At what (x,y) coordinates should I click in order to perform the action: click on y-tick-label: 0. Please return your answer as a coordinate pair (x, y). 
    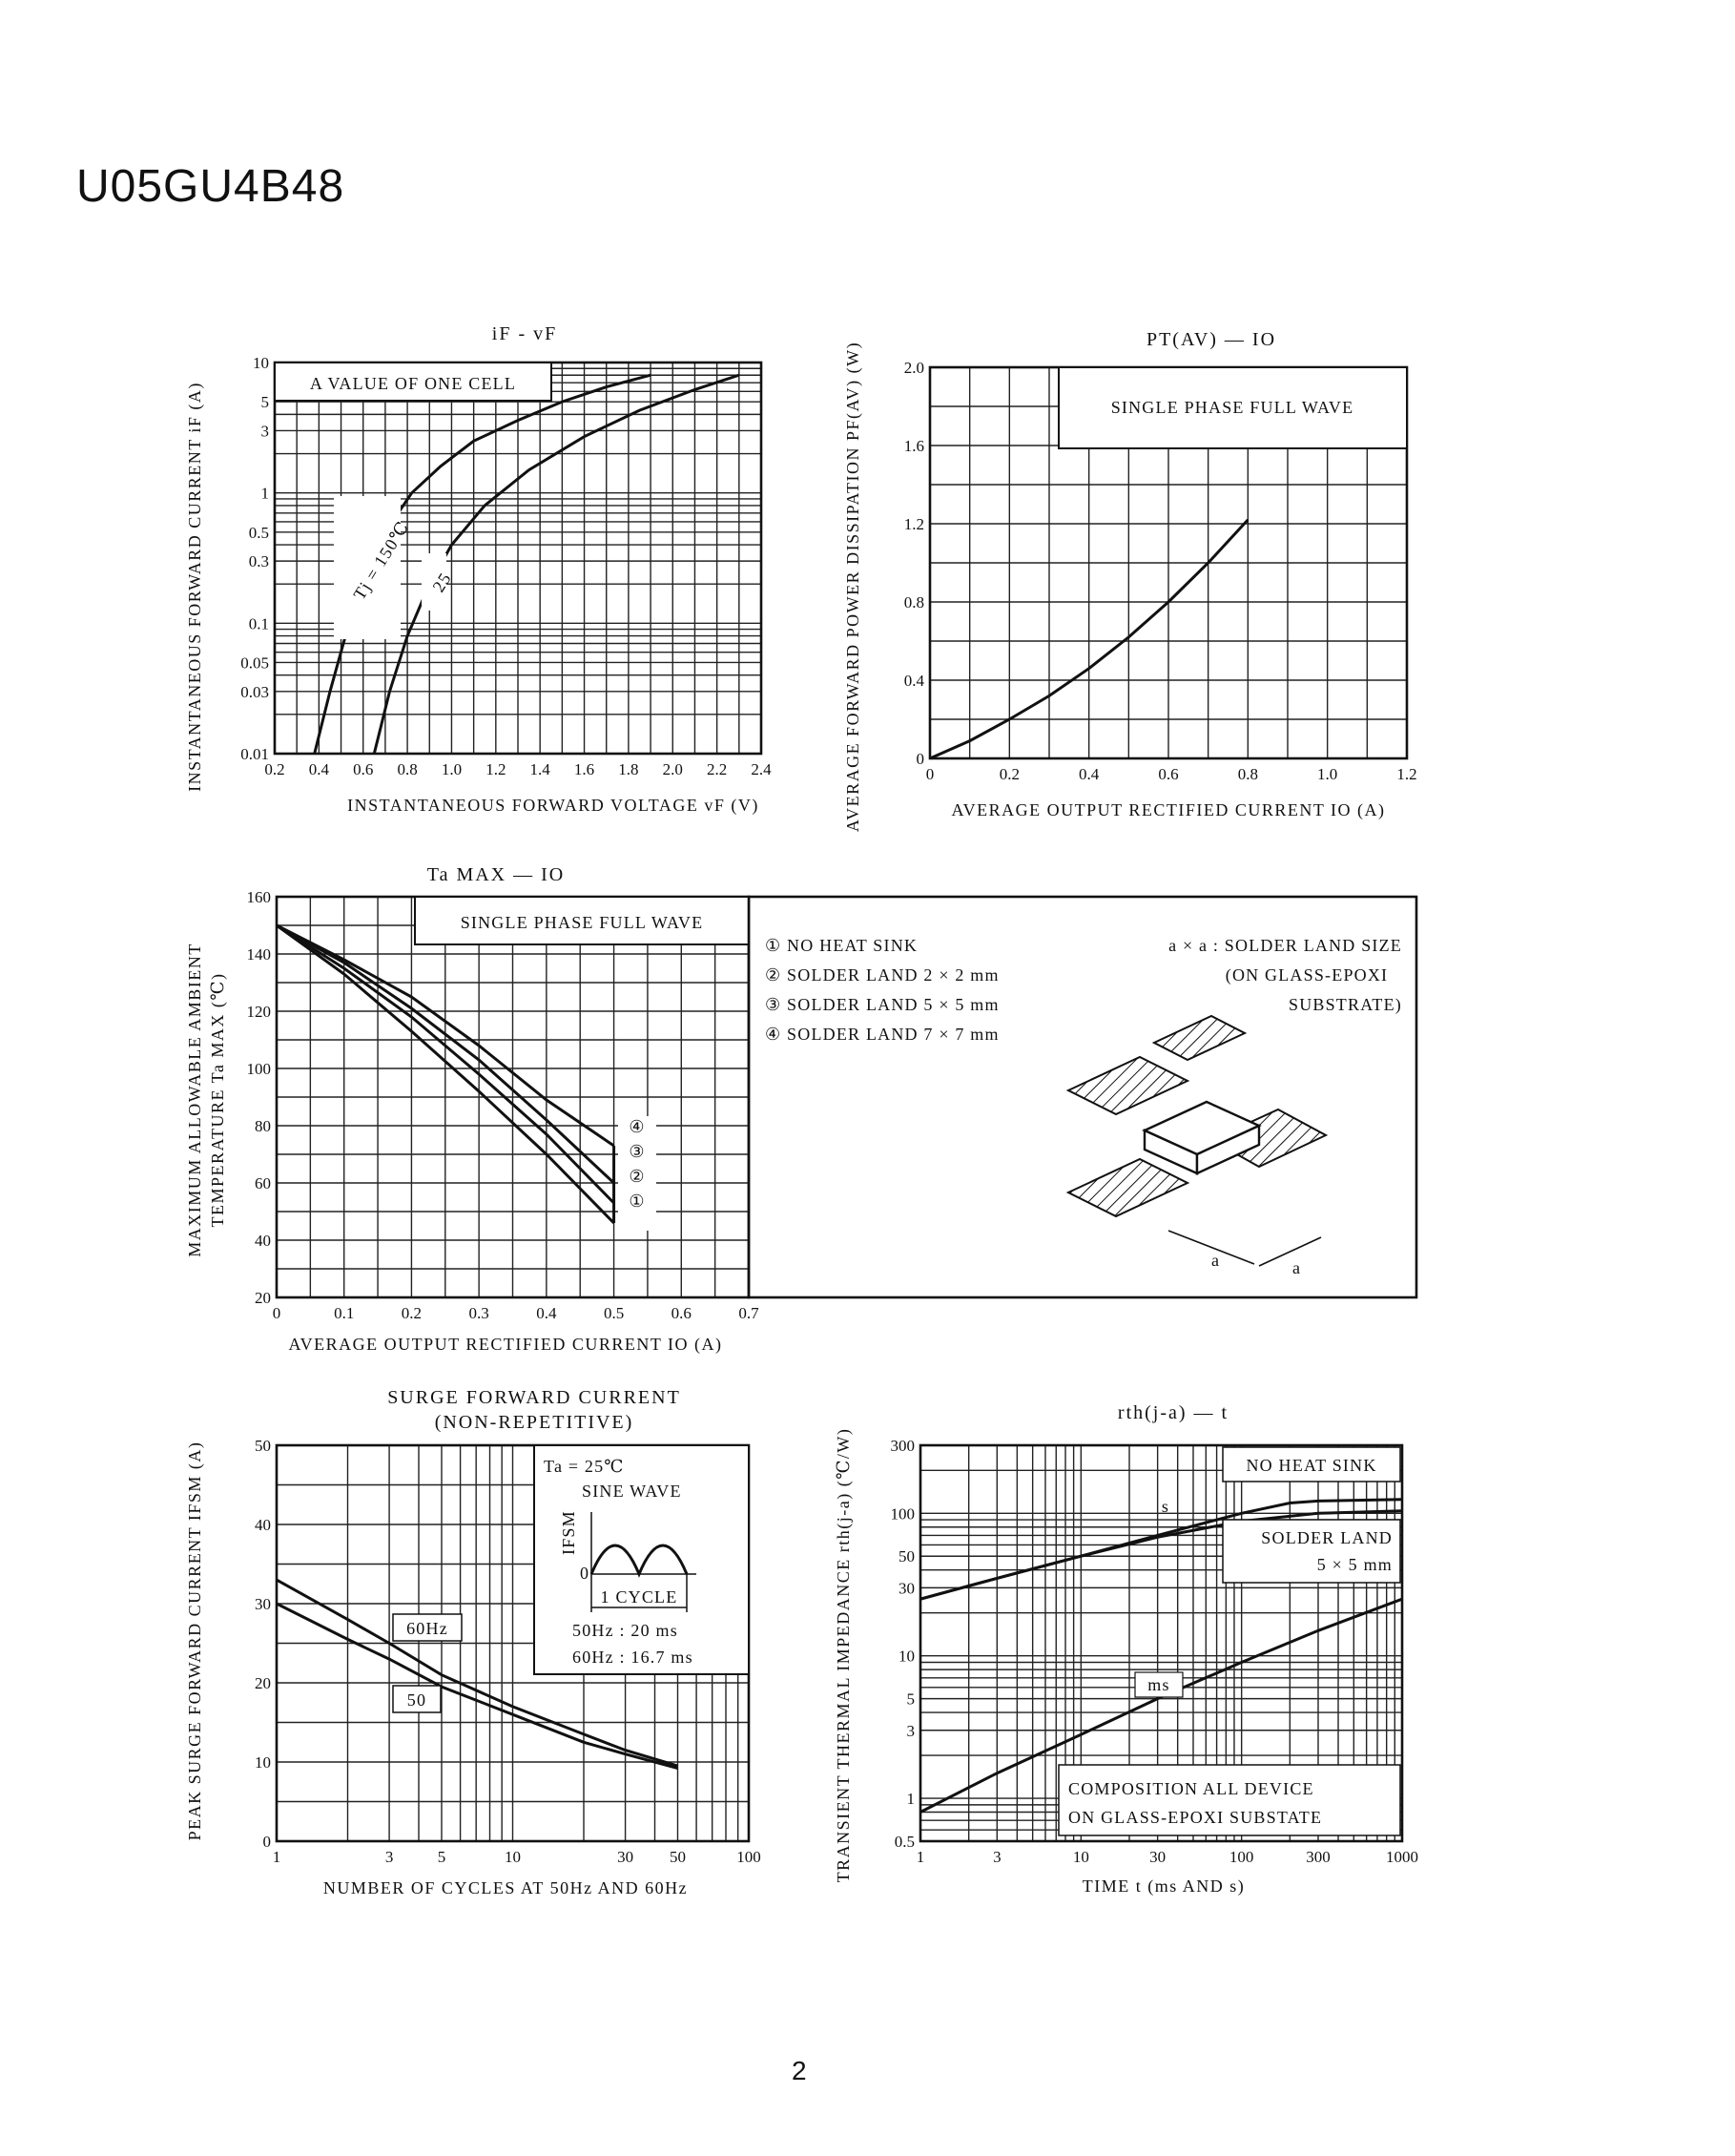
    Looking at the image, I should click on (921, 759).